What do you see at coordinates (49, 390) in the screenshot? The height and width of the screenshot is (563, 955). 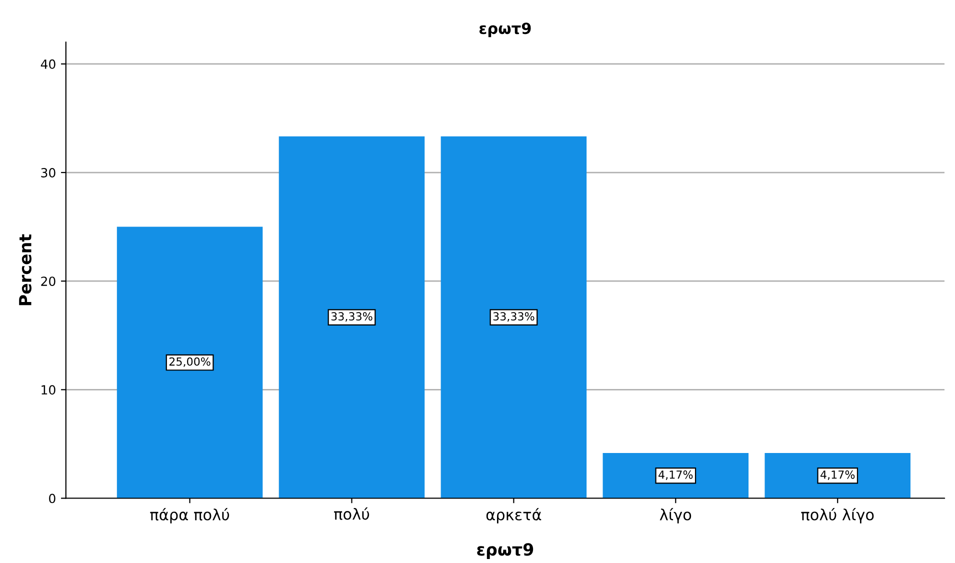 I see `y-tick-label: 10` at bounding box center [49, 390].